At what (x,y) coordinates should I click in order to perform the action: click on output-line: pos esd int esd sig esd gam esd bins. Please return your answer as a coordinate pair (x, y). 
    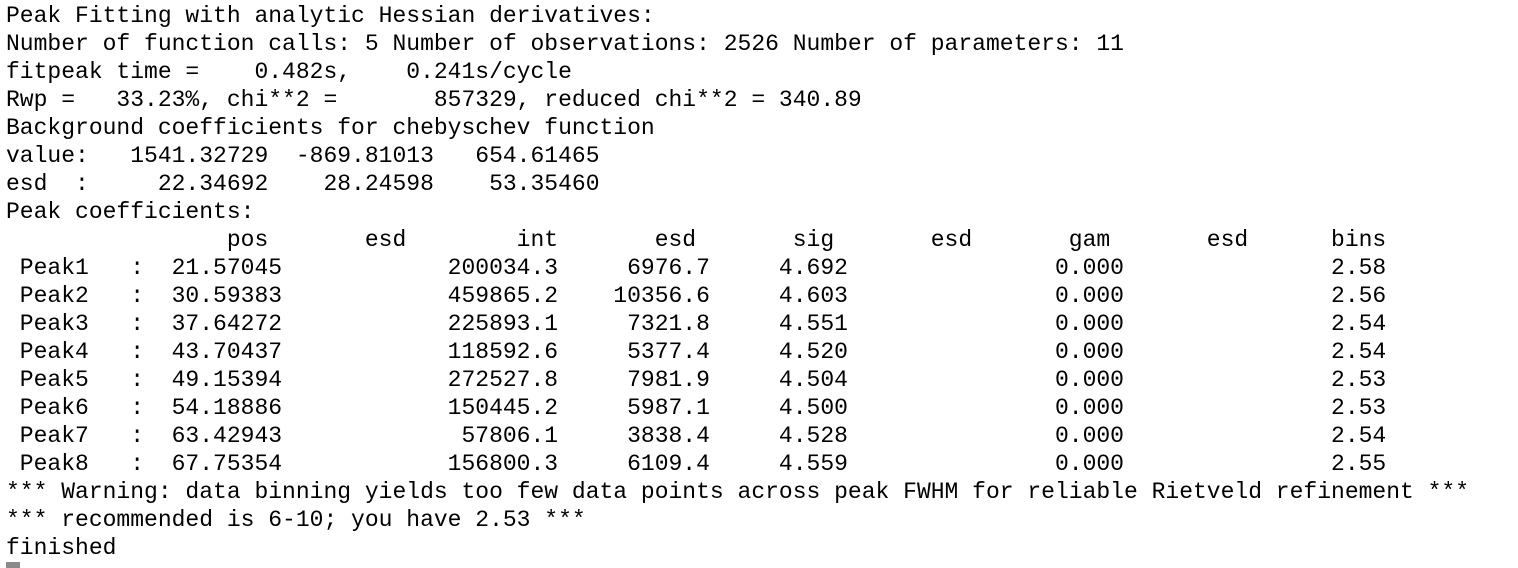
    Looking at the image, I should click on (696, 240).